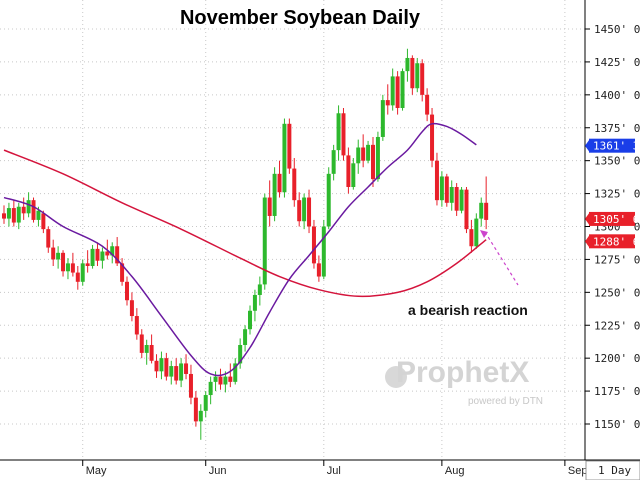 The height and width of the screenshot is (480, 640). Describe the element at coordinates (617, 29) in the screenshot. I see `y-tick-label: 1450' 0` at that location.